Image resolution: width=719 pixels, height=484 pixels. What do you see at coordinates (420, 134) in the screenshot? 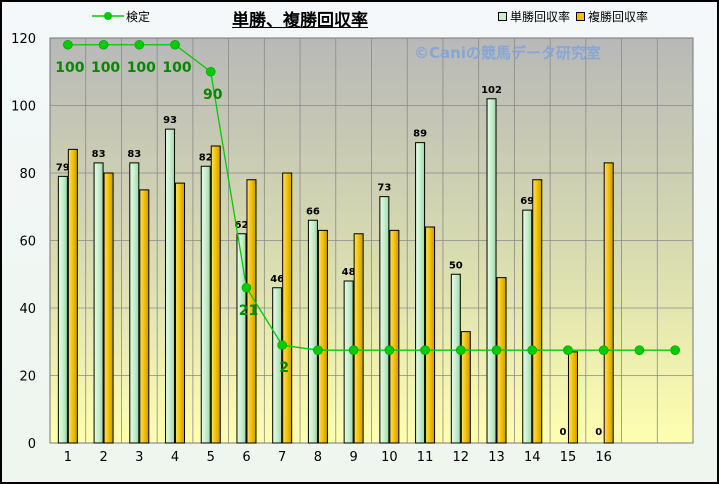
I see `bar-tansho-label: 89` at bounding box center [420, 134].